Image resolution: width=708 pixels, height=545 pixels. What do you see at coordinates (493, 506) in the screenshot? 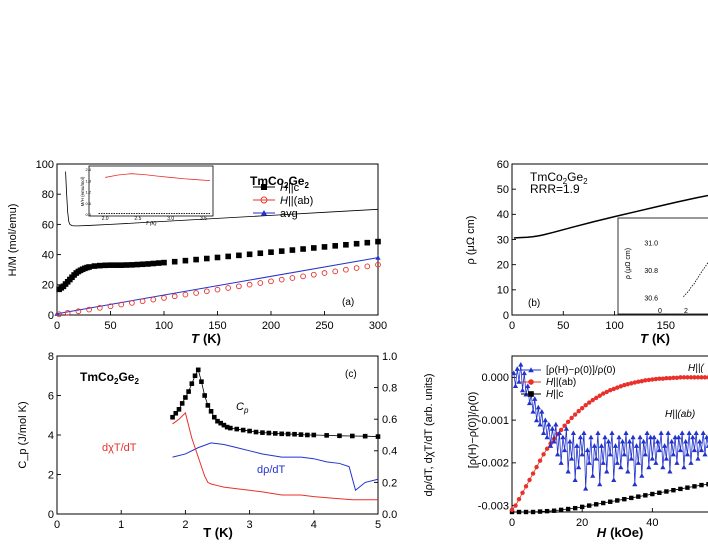
I see `panel-d-ytick-label: -0.003` at bounding box center [493, 506].